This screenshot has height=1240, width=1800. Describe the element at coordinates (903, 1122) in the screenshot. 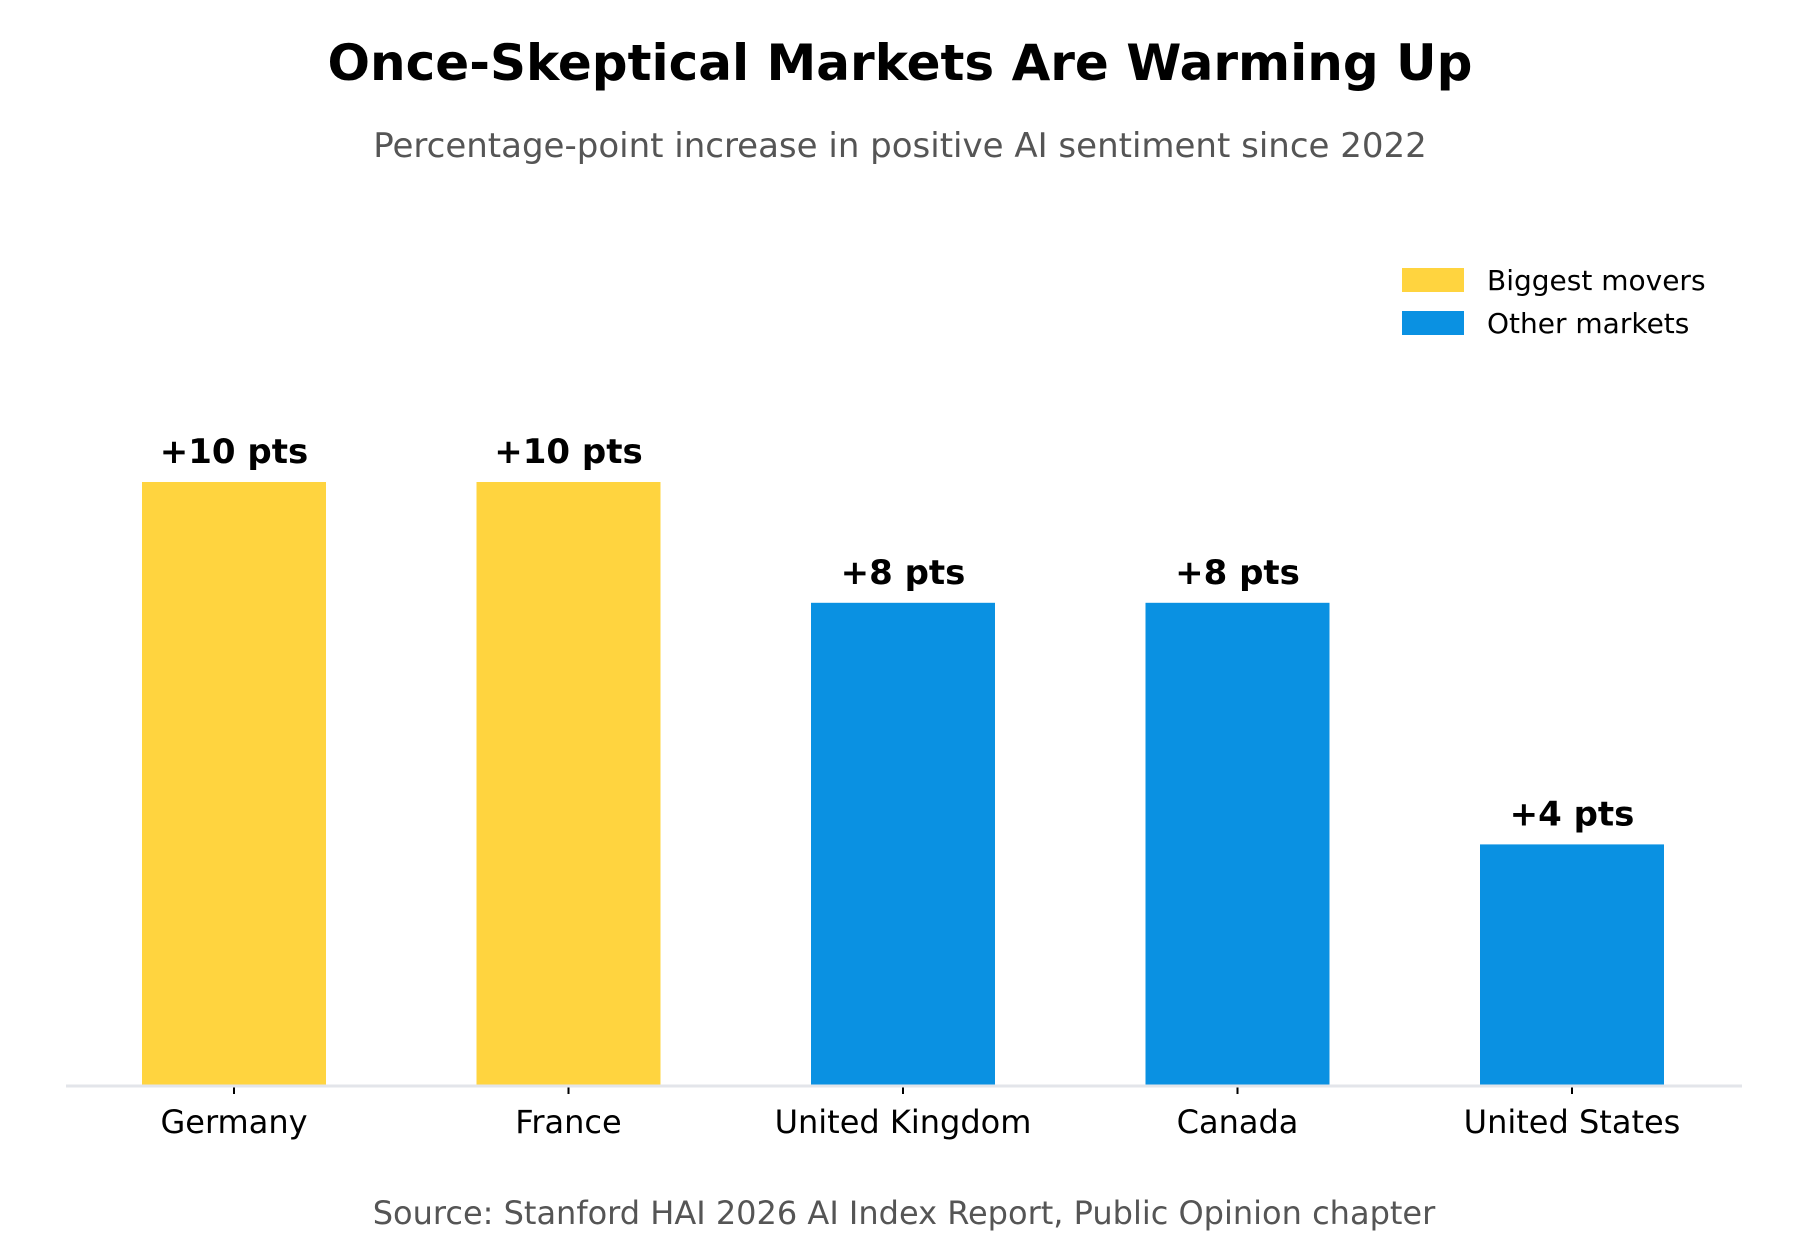

I see `x-tick-label-united-kingdom: United Kingdom` at that location.